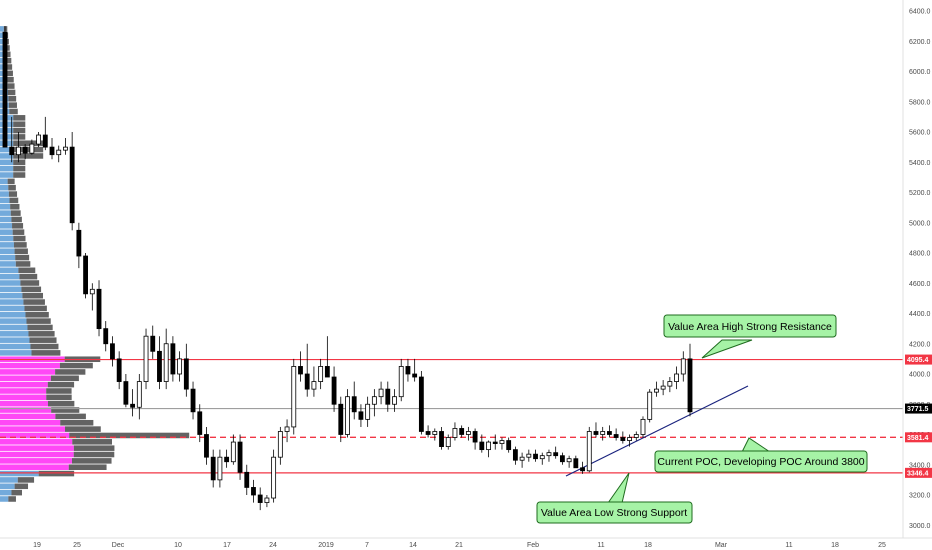 Image resolution: width=932 pixels, height=550 pixels. What do you see at coordinates (920, 375) in the screenshot?
I see `y-tick-label: 4000.0` at bounding box center [920, 375].